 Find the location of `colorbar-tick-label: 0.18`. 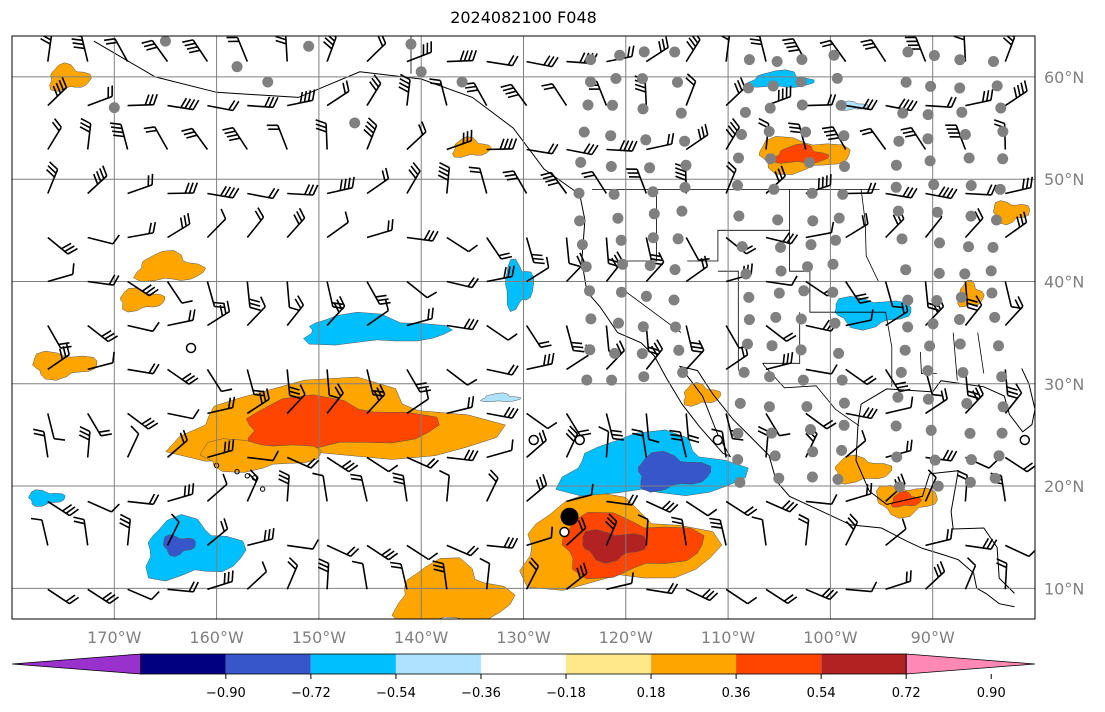

colorbar-tick-label: 0.18 is located at coordinates (651, 693).